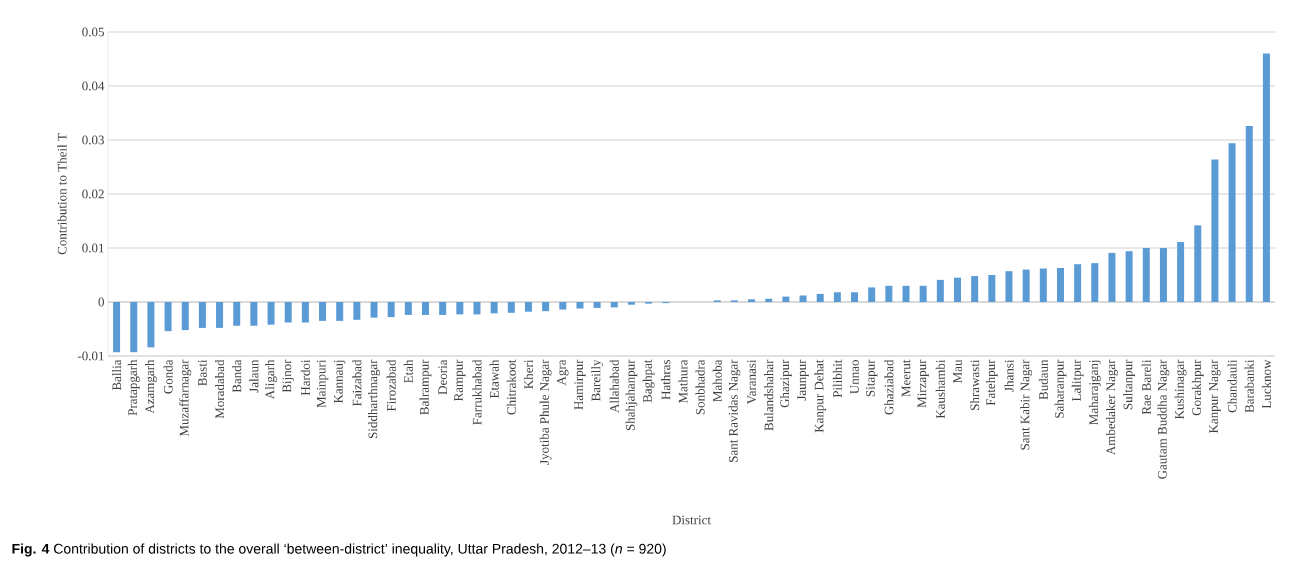 The image size is (1293, 567). What do you see at coordinates (374, 399) in the screenshot?
I see `x-tick-label: Siddharthnagar` at bounding box center [374, 399].